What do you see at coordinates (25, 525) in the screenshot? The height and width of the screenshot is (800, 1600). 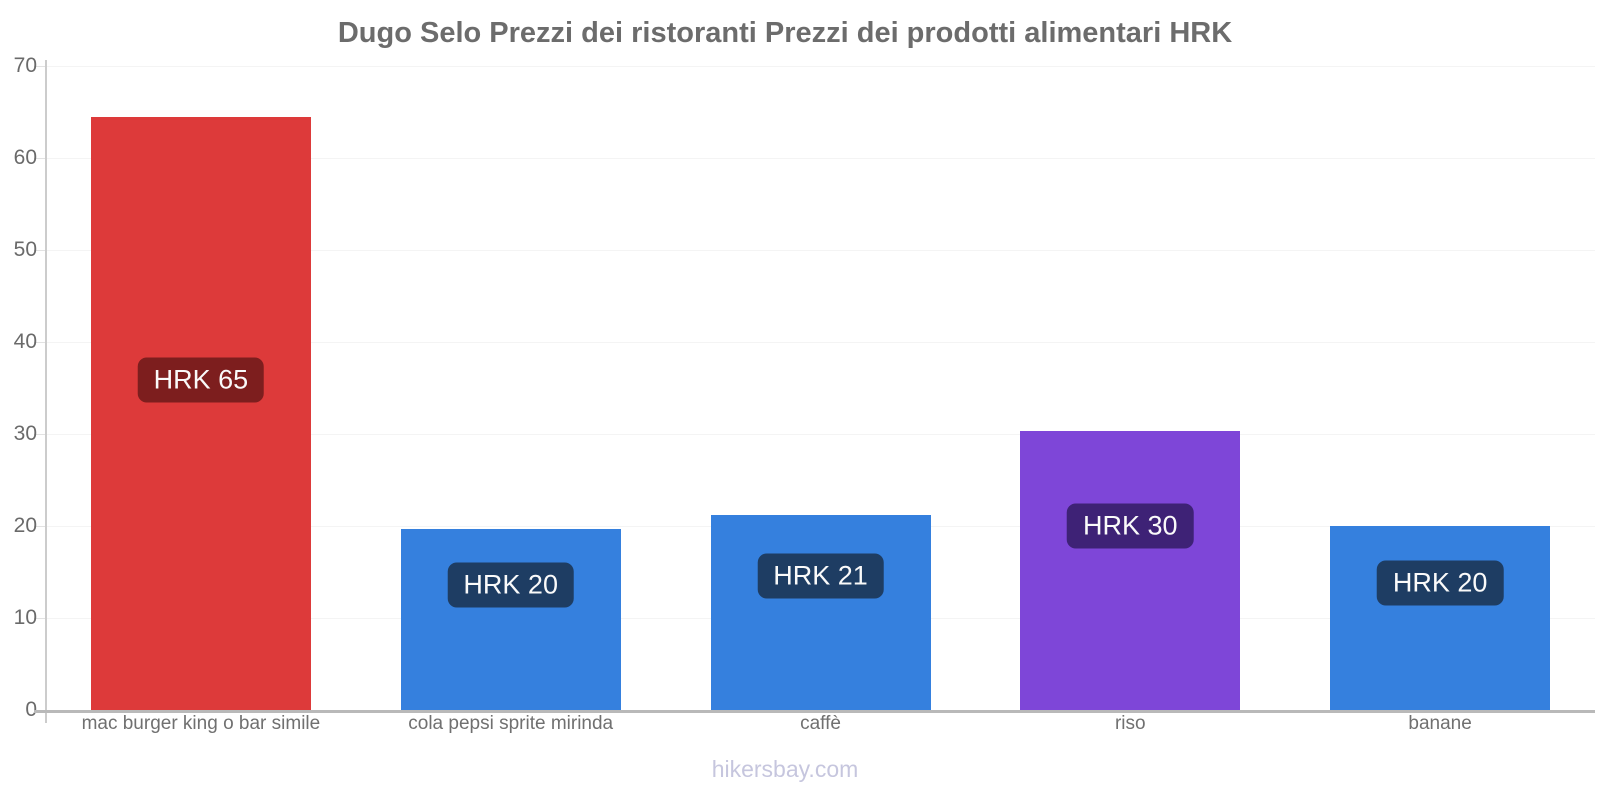 I see `y-tick-label: 20` at bounding box center [25, 525].